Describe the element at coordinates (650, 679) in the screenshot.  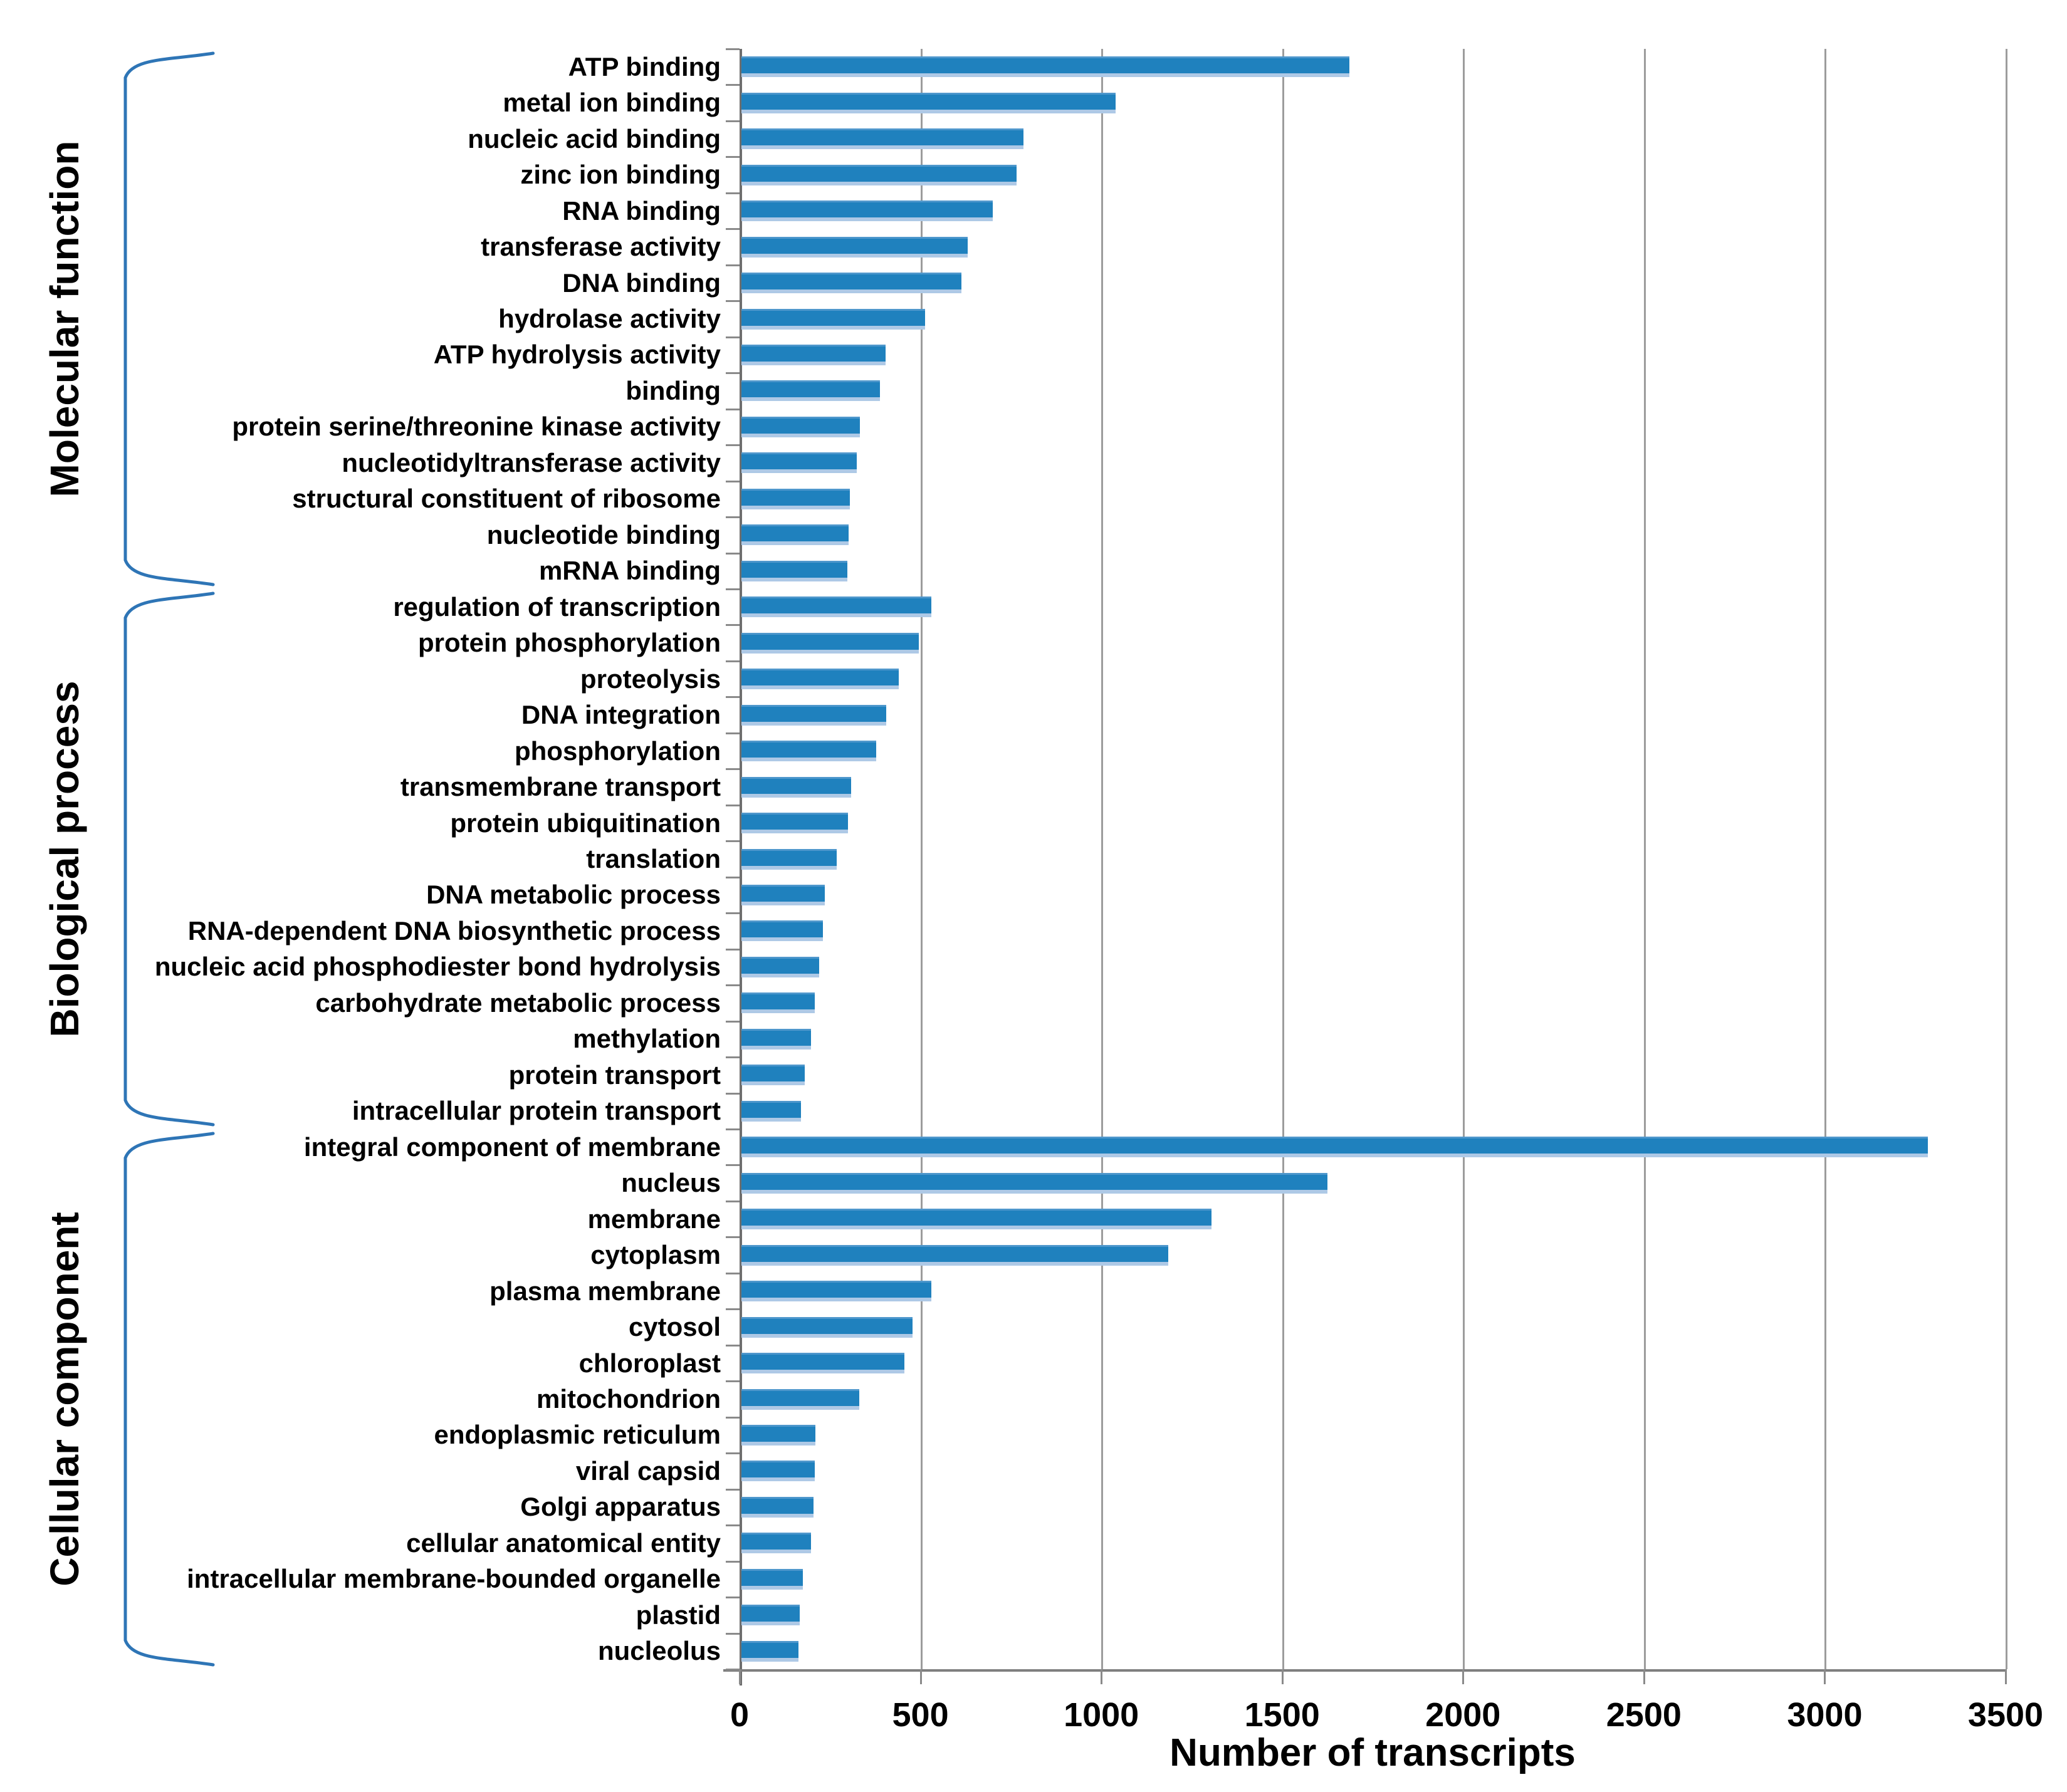
I see `term-label: proteolysis` at that location.